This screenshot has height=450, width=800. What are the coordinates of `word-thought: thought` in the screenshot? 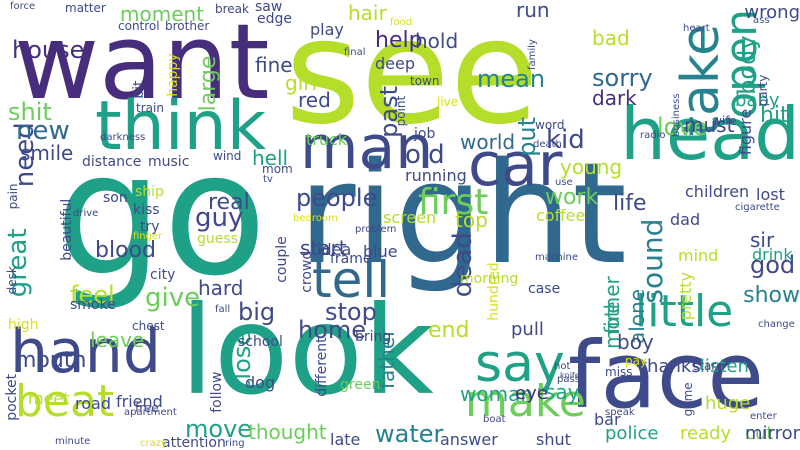 It's located at (287, 432).